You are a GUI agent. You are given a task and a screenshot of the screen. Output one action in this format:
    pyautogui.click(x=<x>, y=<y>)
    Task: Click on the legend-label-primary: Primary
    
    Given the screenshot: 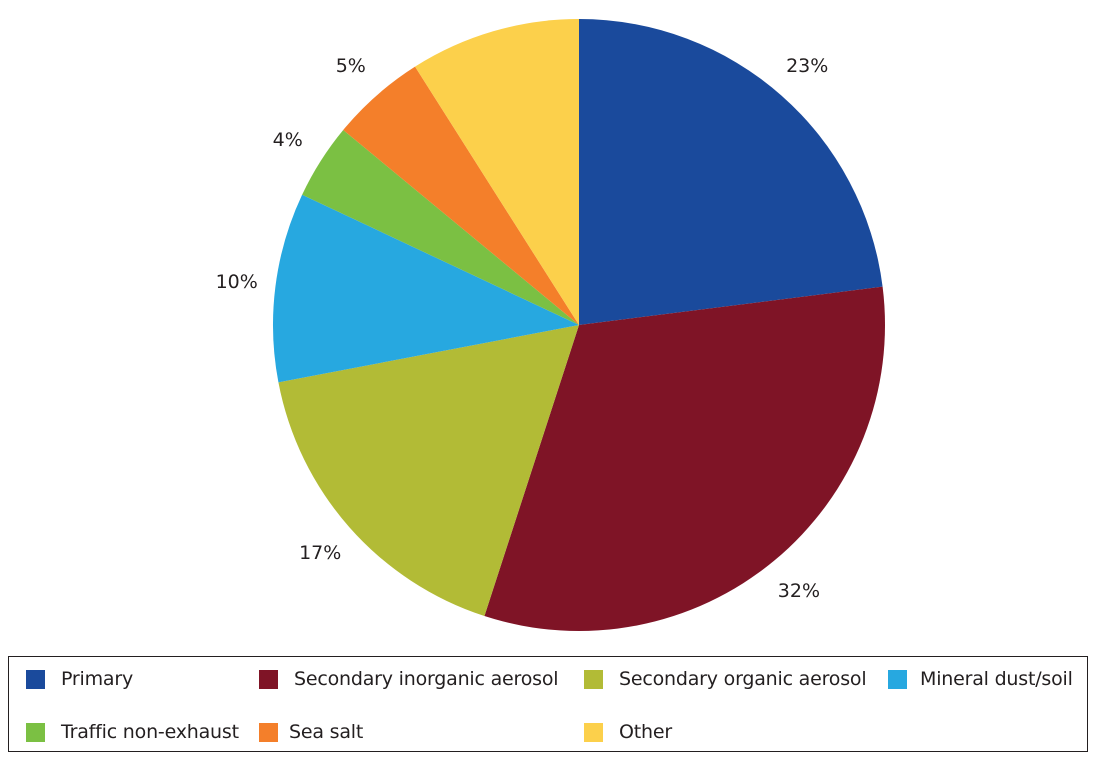 What is the action you would take?
    pyautogui.click(x=97, y=679)
    